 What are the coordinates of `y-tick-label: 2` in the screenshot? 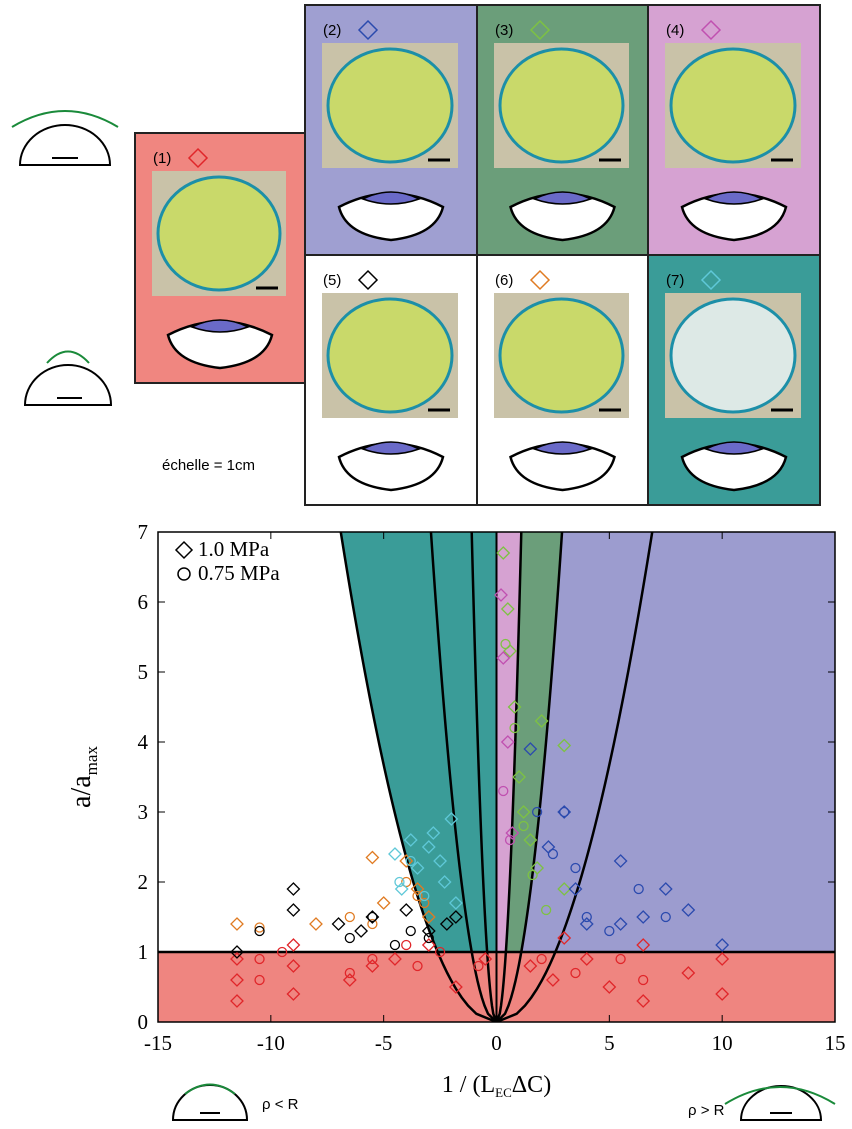 It's located at (143, 882).